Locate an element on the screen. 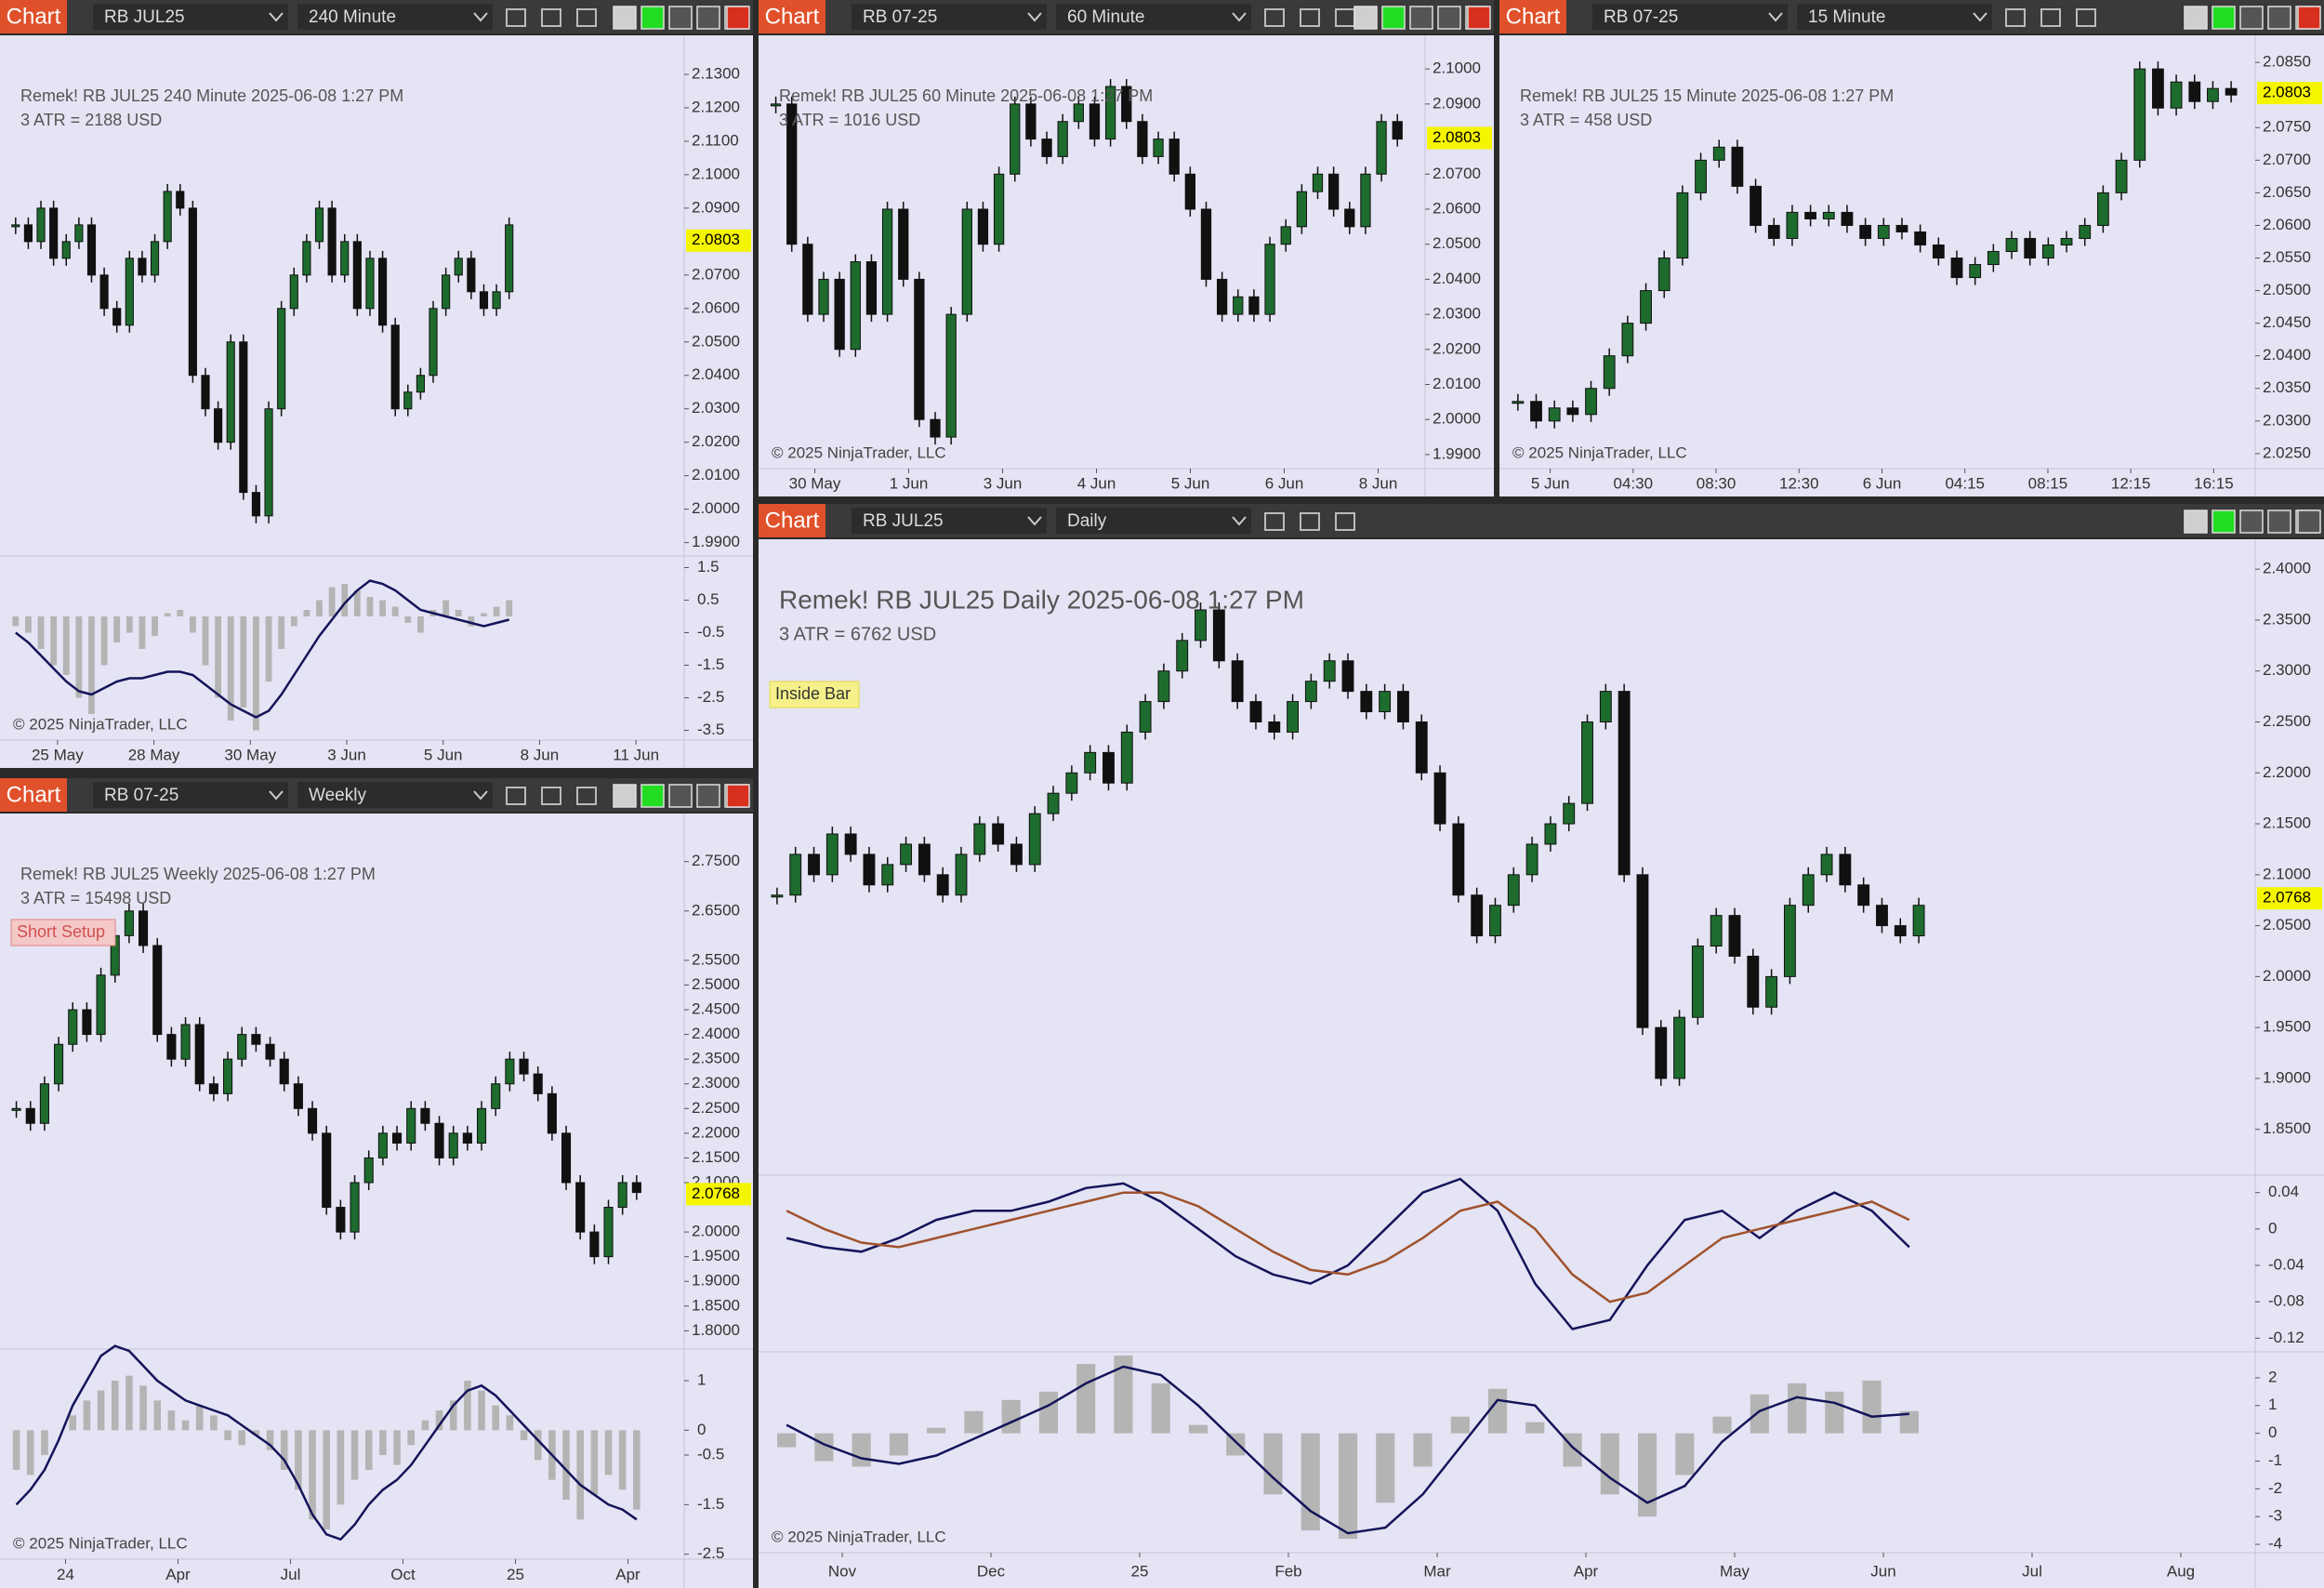 The height and width of the screenshot is (1588, 2324). chart-tab-label: Chart is located at coordinates (792, 520).